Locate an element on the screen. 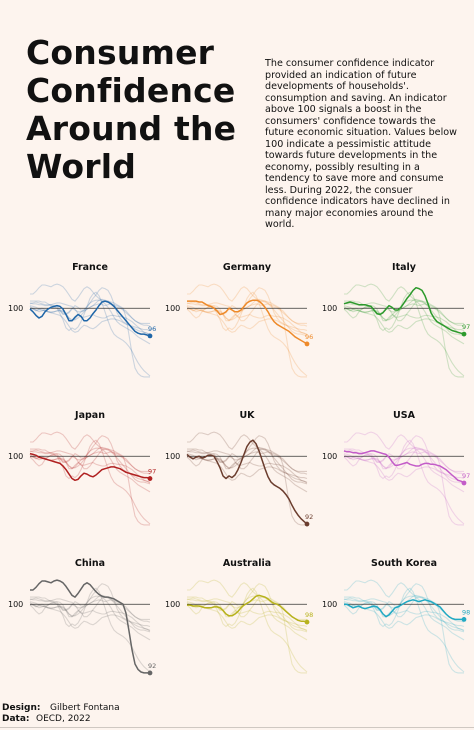  end-point-south-korea is located at coordinates (464, 619).